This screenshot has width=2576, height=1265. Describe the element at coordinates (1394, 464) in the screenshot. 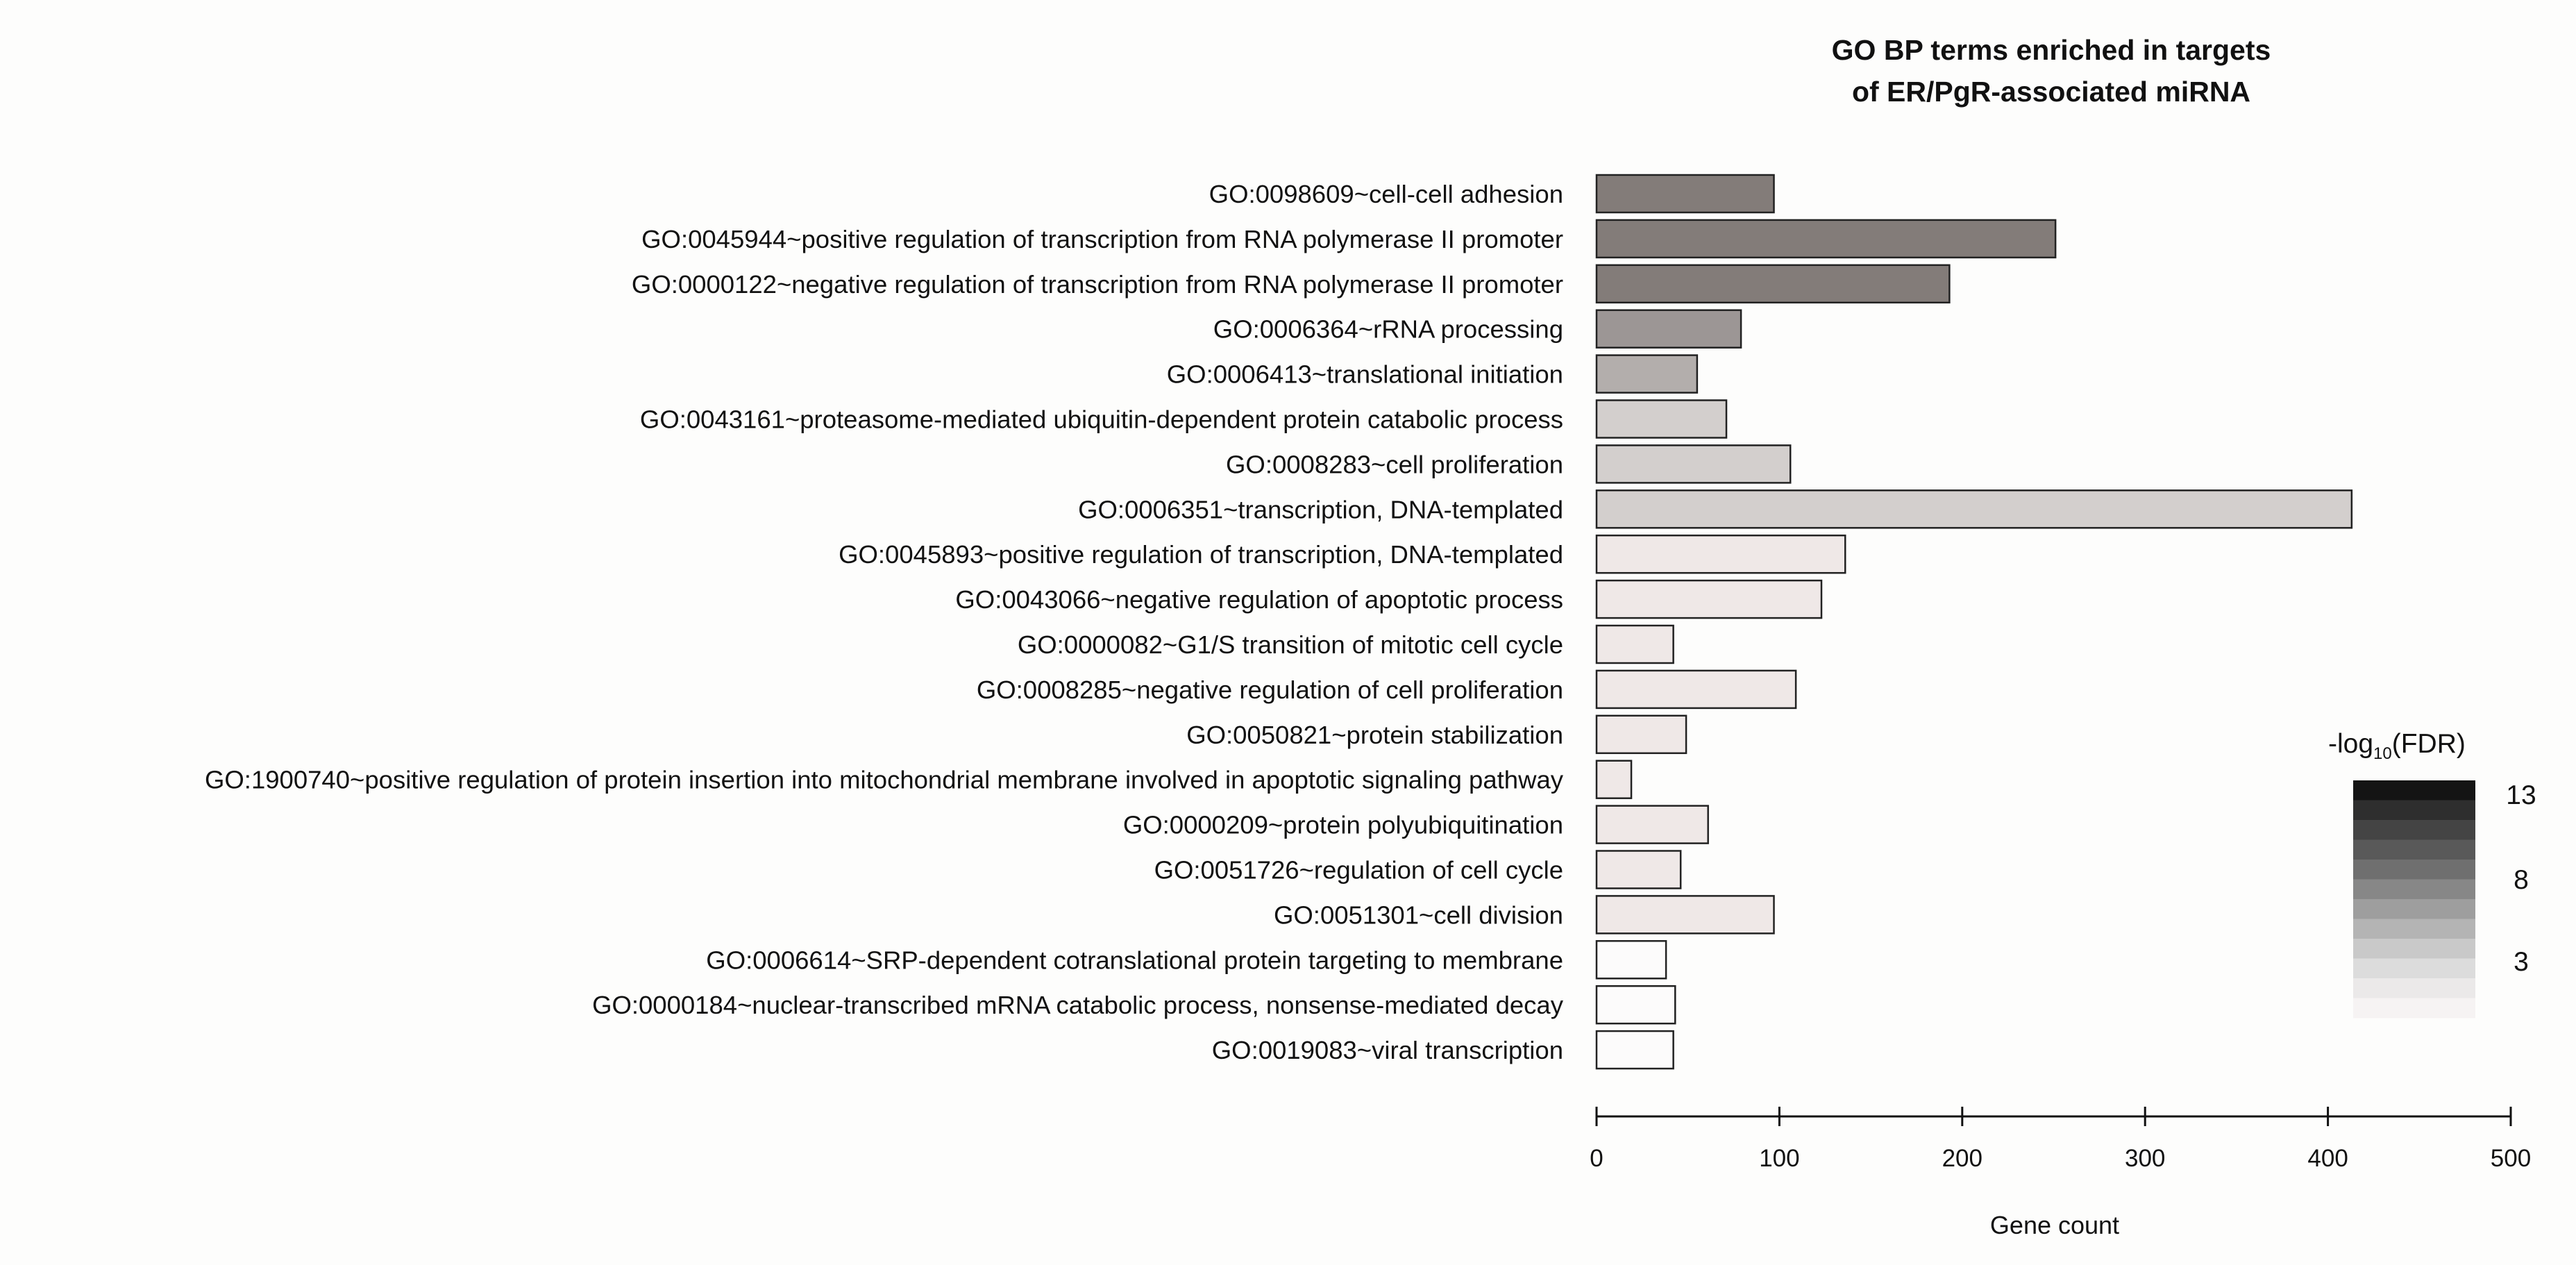

I see `category-label: GO:0008283~cell proliferation` at that location.